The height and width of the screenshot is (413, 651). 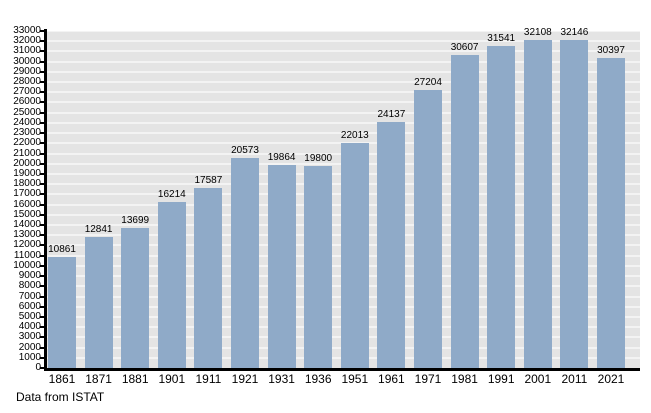 I want to click on bar-value-label: 30397, so click(x=611, y=50).